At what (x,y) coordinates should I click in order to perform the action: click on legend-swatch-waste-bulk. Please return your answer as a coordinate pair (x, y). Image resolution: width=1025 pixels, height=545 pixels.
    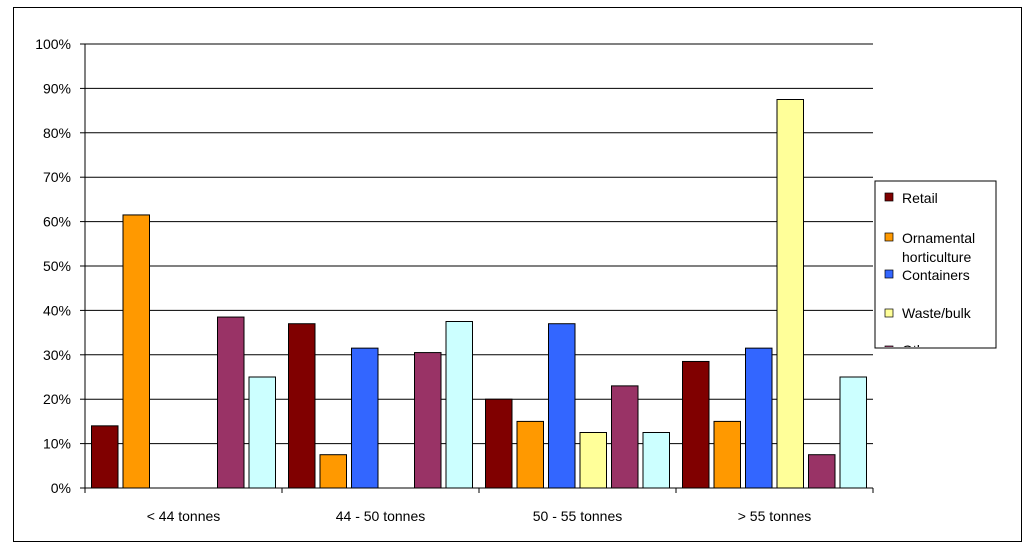
    Looking at the image, I should click on (889, 313).